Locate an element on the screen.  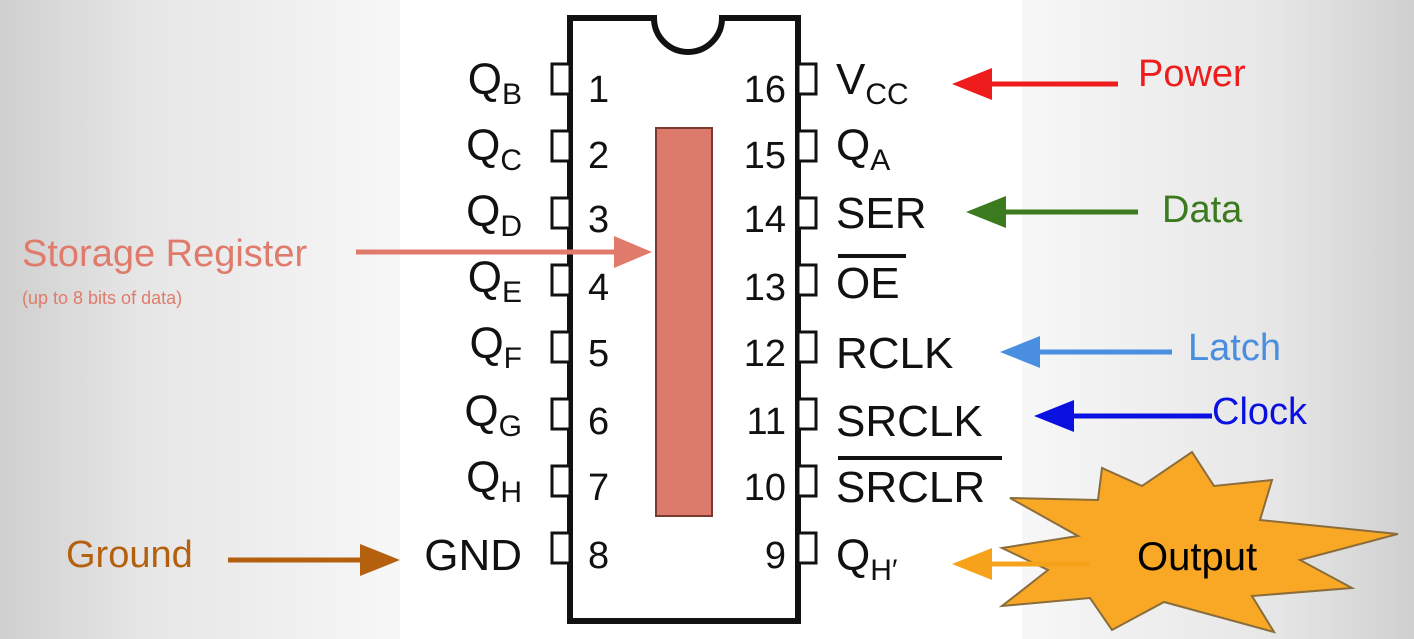
pin-number-13: 13 is located at coordinates (765, 288).